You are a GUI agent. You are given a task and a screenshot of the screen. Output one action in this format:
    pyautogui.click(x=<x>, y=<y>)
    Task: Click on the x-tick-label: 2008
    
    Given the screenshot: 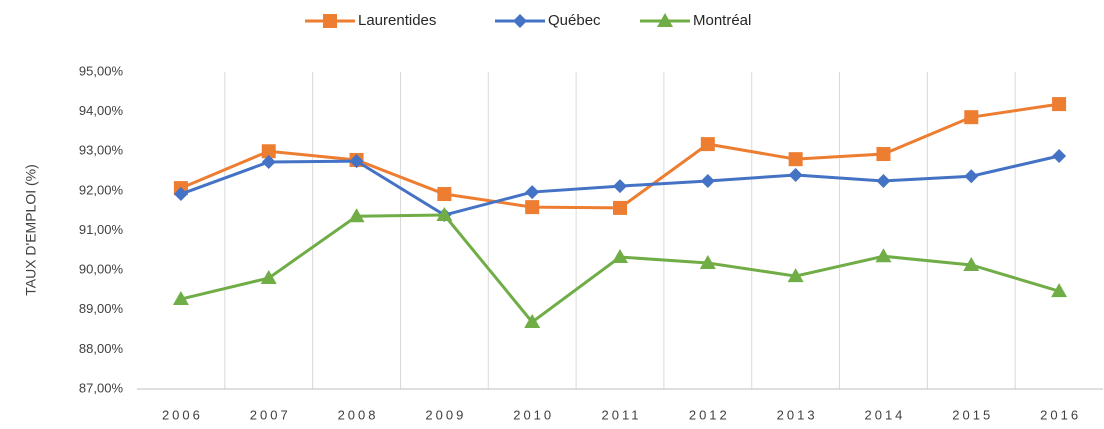 What is the action you would take?
    pyautogui.click(x=358, y=414)
    